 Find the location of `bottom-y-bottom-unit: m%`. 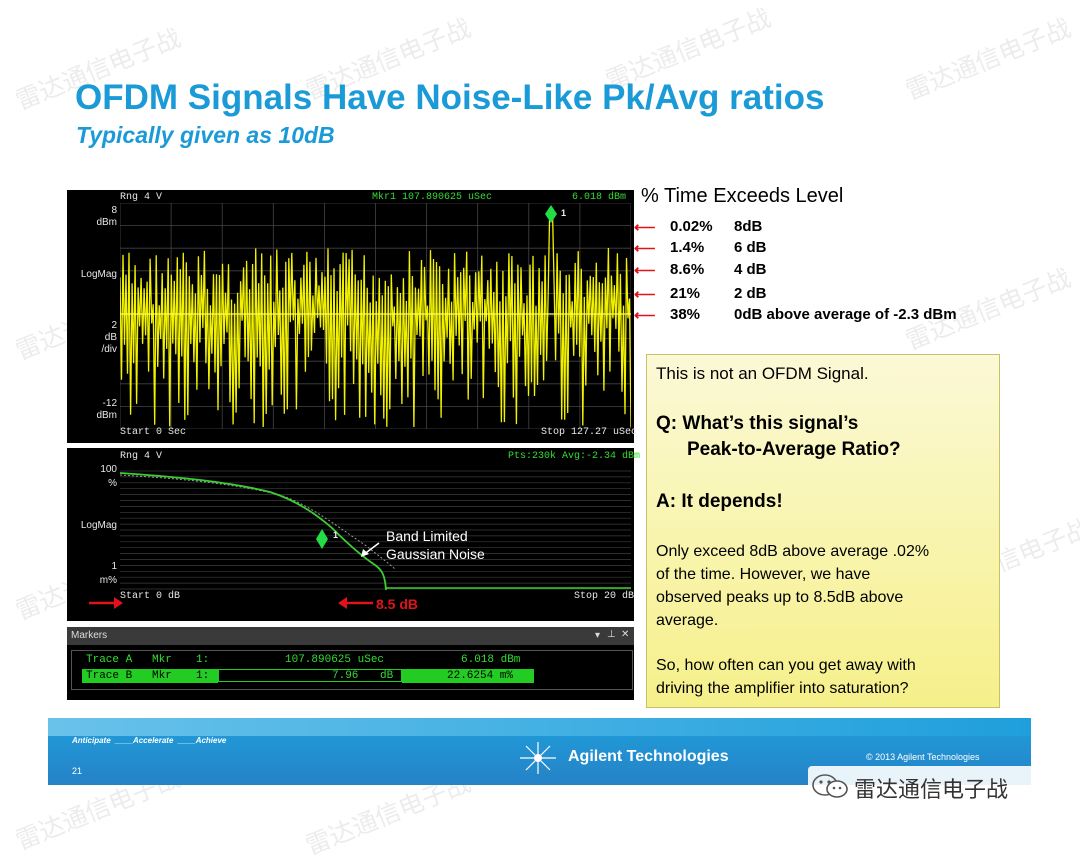

bottom-y-bottom-unit: m% is located at coordinates (108, 580).